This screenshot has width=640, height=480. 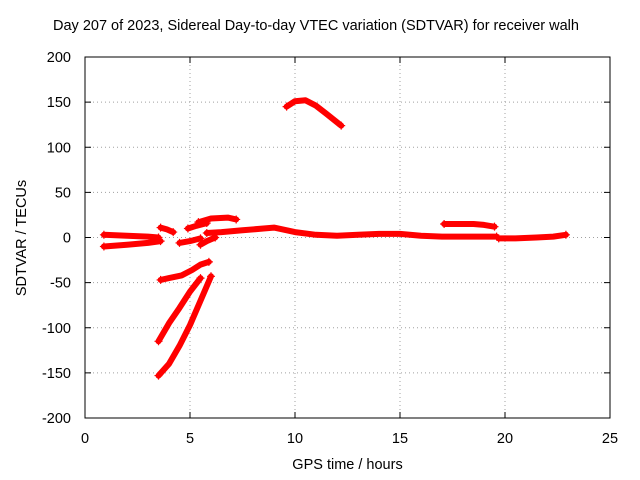 I want to click on series-arc-early-upper, so click(x=131, y=236).